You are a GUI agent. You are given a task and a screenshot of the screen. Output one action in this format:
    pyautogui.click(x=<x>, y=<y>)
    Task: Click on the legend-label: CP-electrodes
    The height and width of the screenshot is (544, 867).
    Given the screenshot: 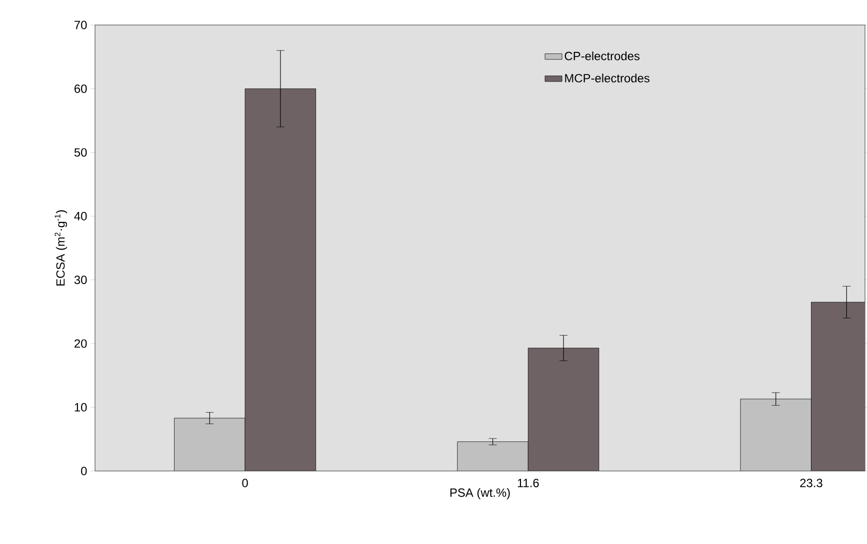 What is the action you would take?
    pyautogui.click(x=602, y=55)
    